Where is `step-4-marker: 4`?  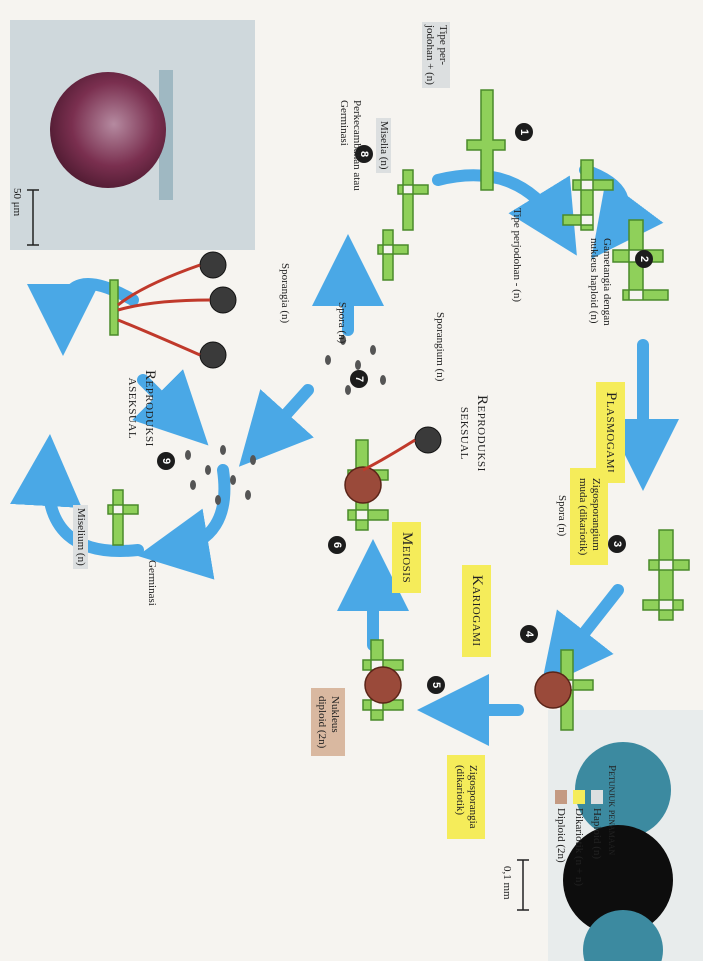
step-4-marker: 4 is located at coordinates (529, 634).